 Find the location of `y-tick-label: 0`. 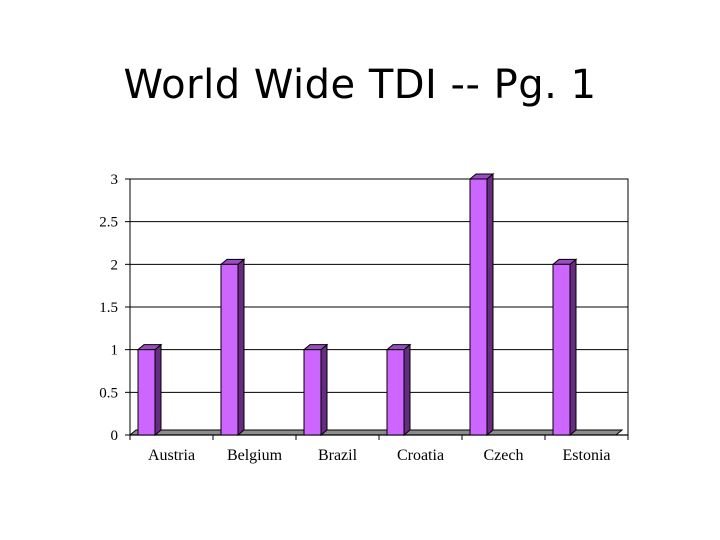

y-tick-label: 0 is located at coordinates (115, 436).